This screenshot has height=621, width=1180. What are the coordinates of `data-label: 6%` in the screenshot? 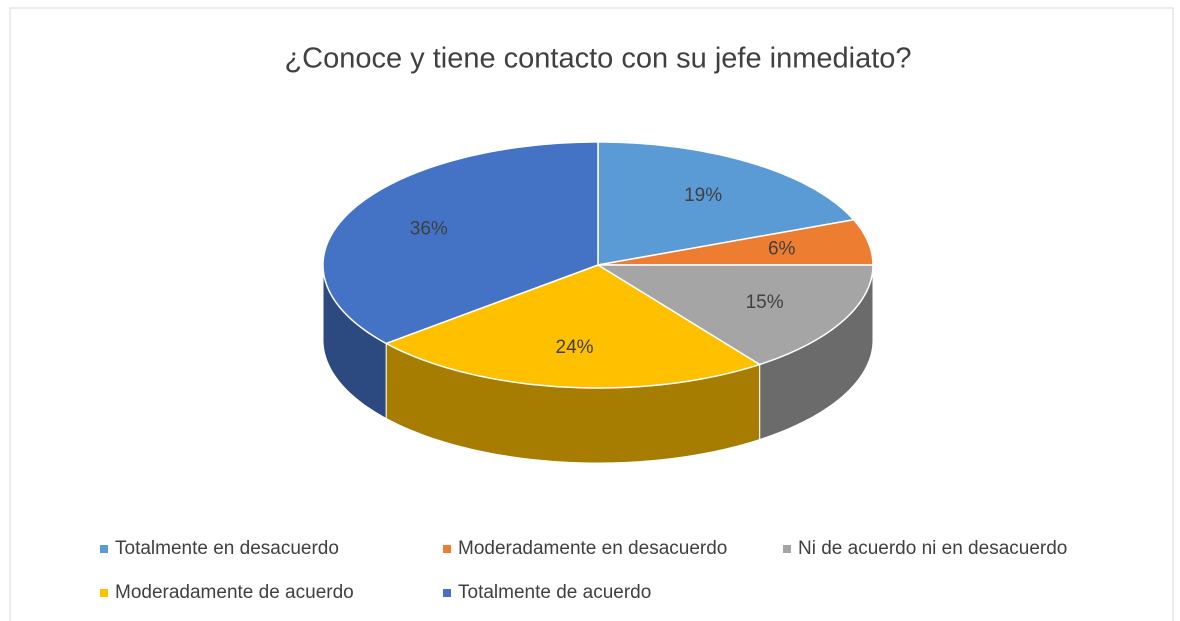 It's located at (782, 248).